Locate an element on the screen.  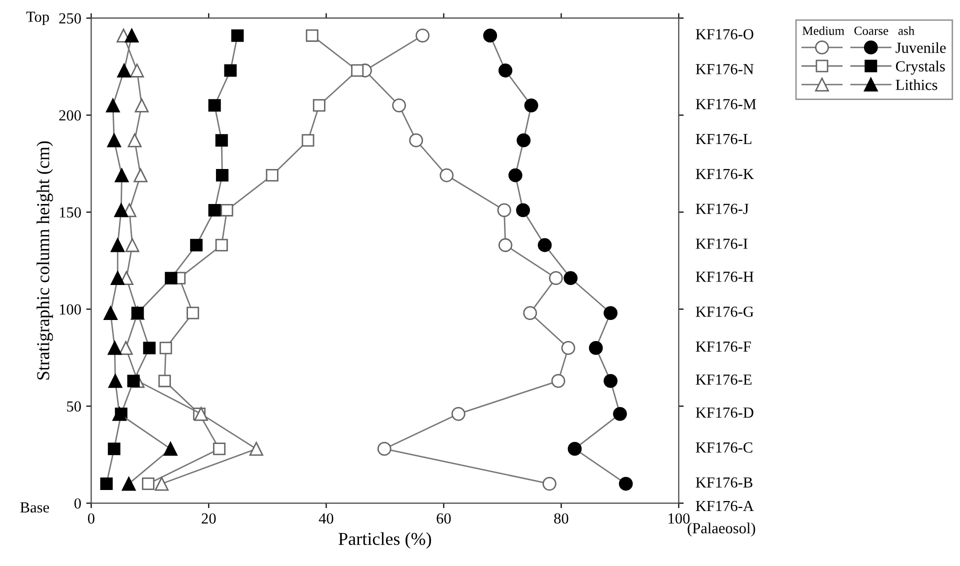
x-tick-label: 40 is located at coordinates (326, 518).